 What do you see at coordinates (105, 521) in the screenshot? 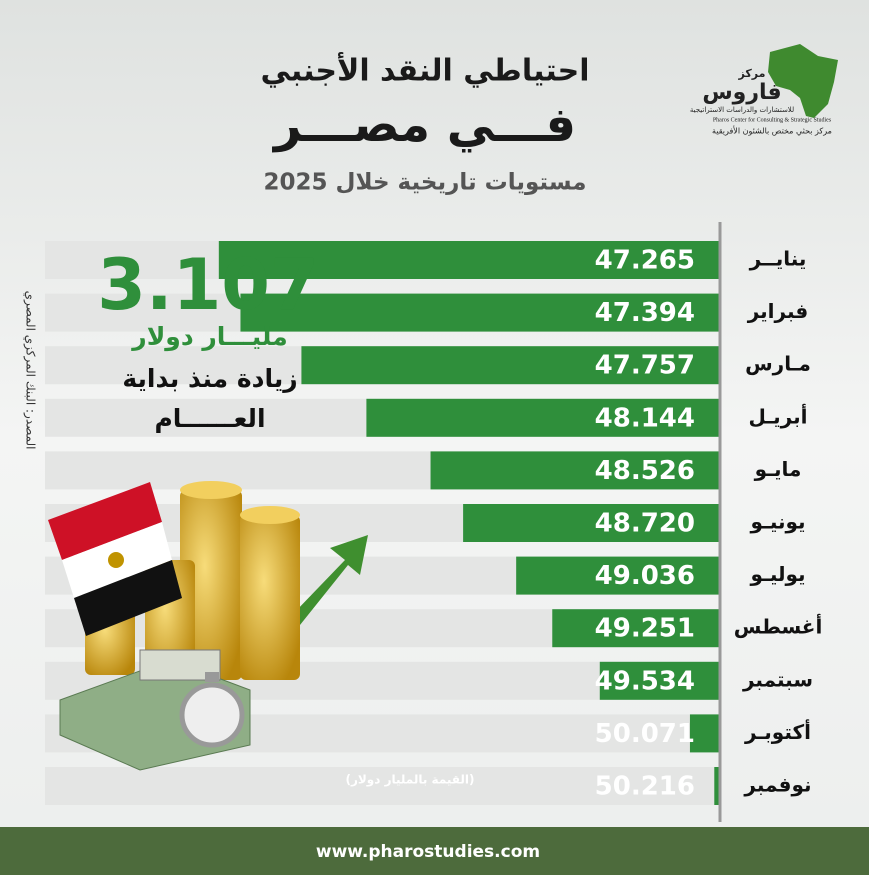
I see `flag-red` at bounding box center [105, 521].